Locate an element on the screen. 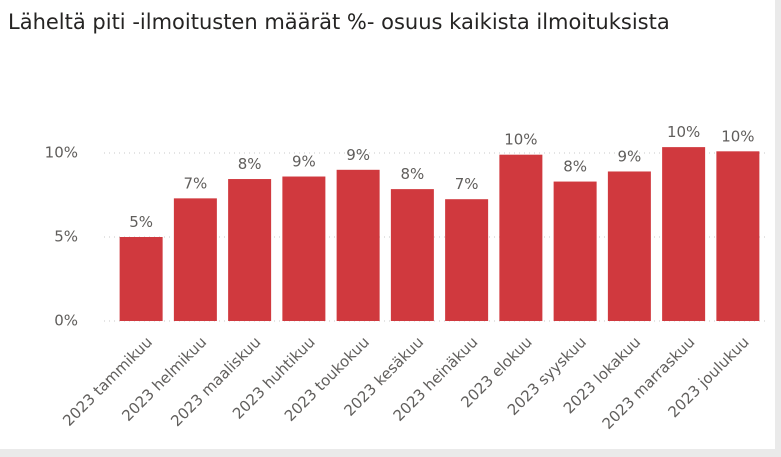  data-label: 5% is located at coordinates (141, 222).